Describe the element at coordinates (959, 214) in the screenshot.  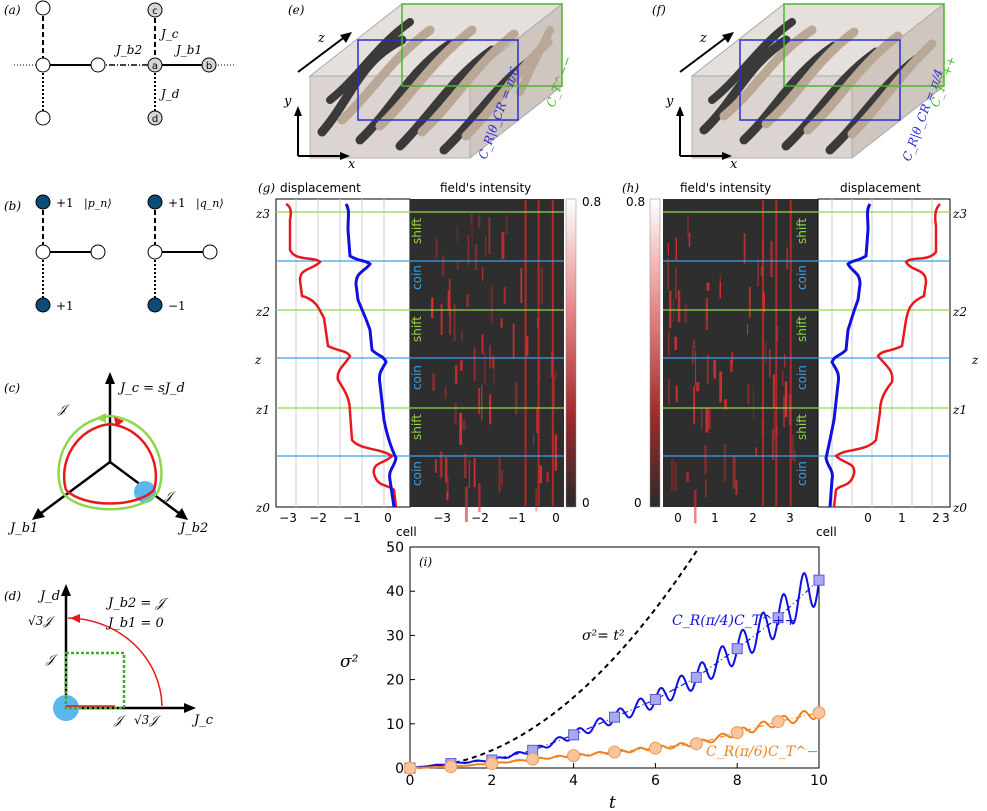
I see `h-z3: z3` at that location.